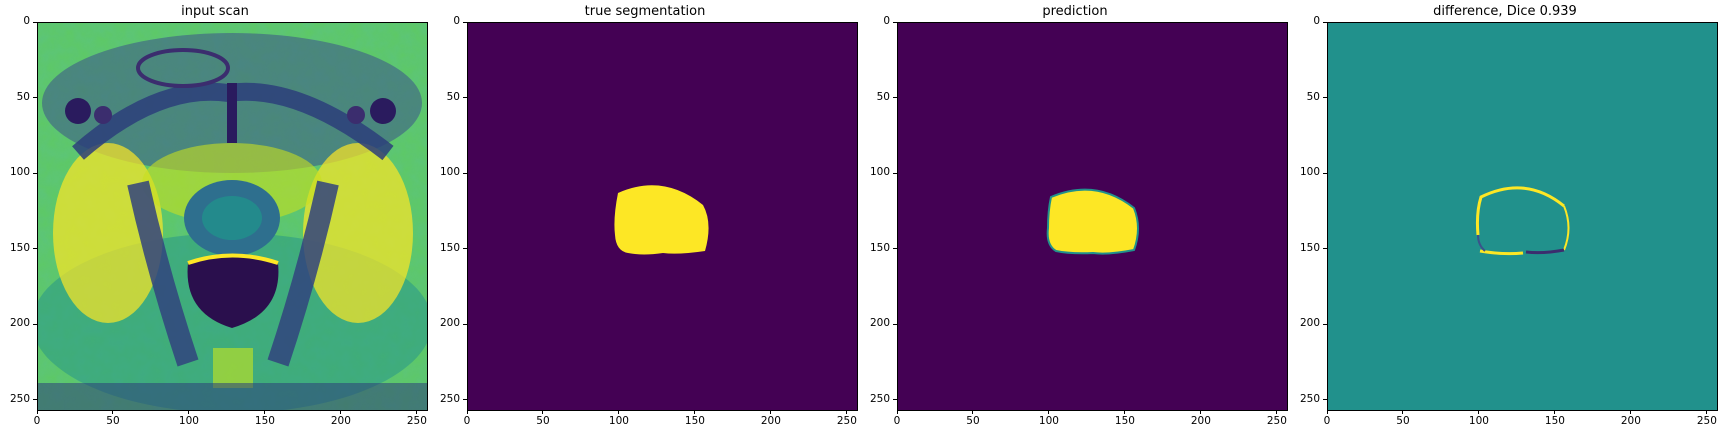 The width and height of the screenshot is (1728, 432). What do you see at coordinates (1075, 11) in the screenshot?
I see `panel-title: prediction` at bounding box center [1075, 11].